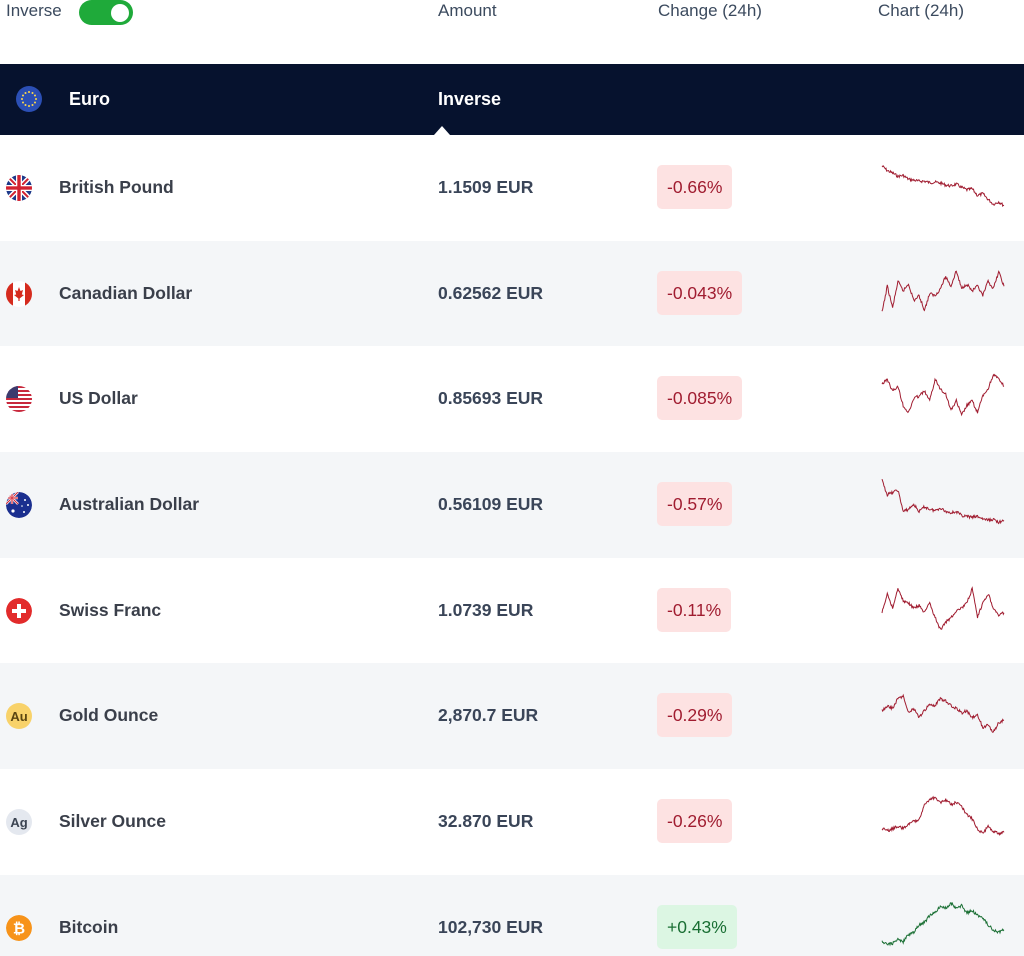 Image resolution: width=1024 pixels, height=956 pixels. I want to click on change-badge: -0.57%, so click(695, 504).